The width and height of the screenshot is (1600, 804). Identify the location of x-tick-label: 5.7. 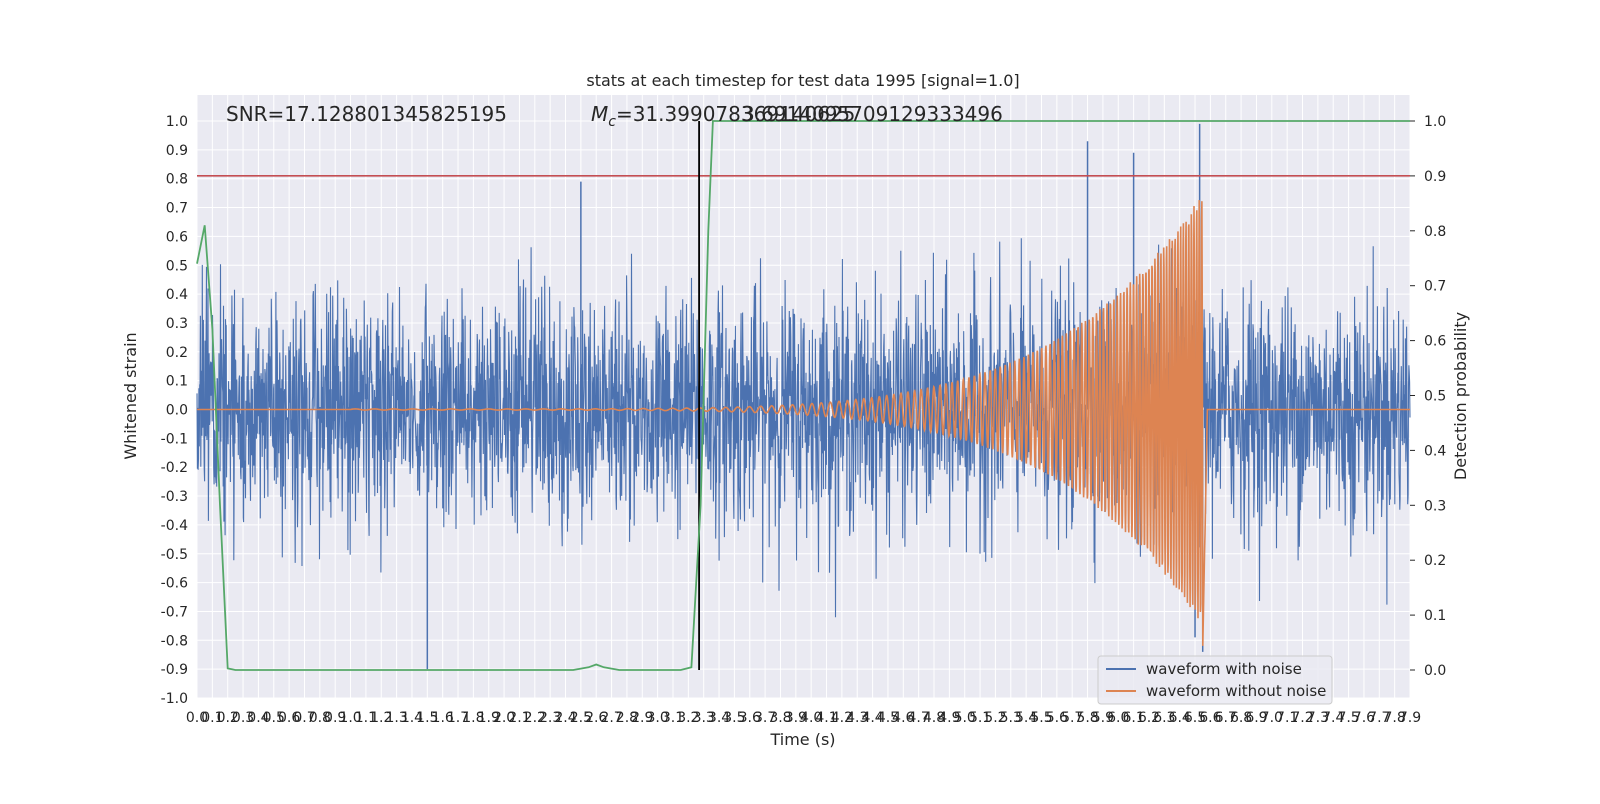
(1072, 718).